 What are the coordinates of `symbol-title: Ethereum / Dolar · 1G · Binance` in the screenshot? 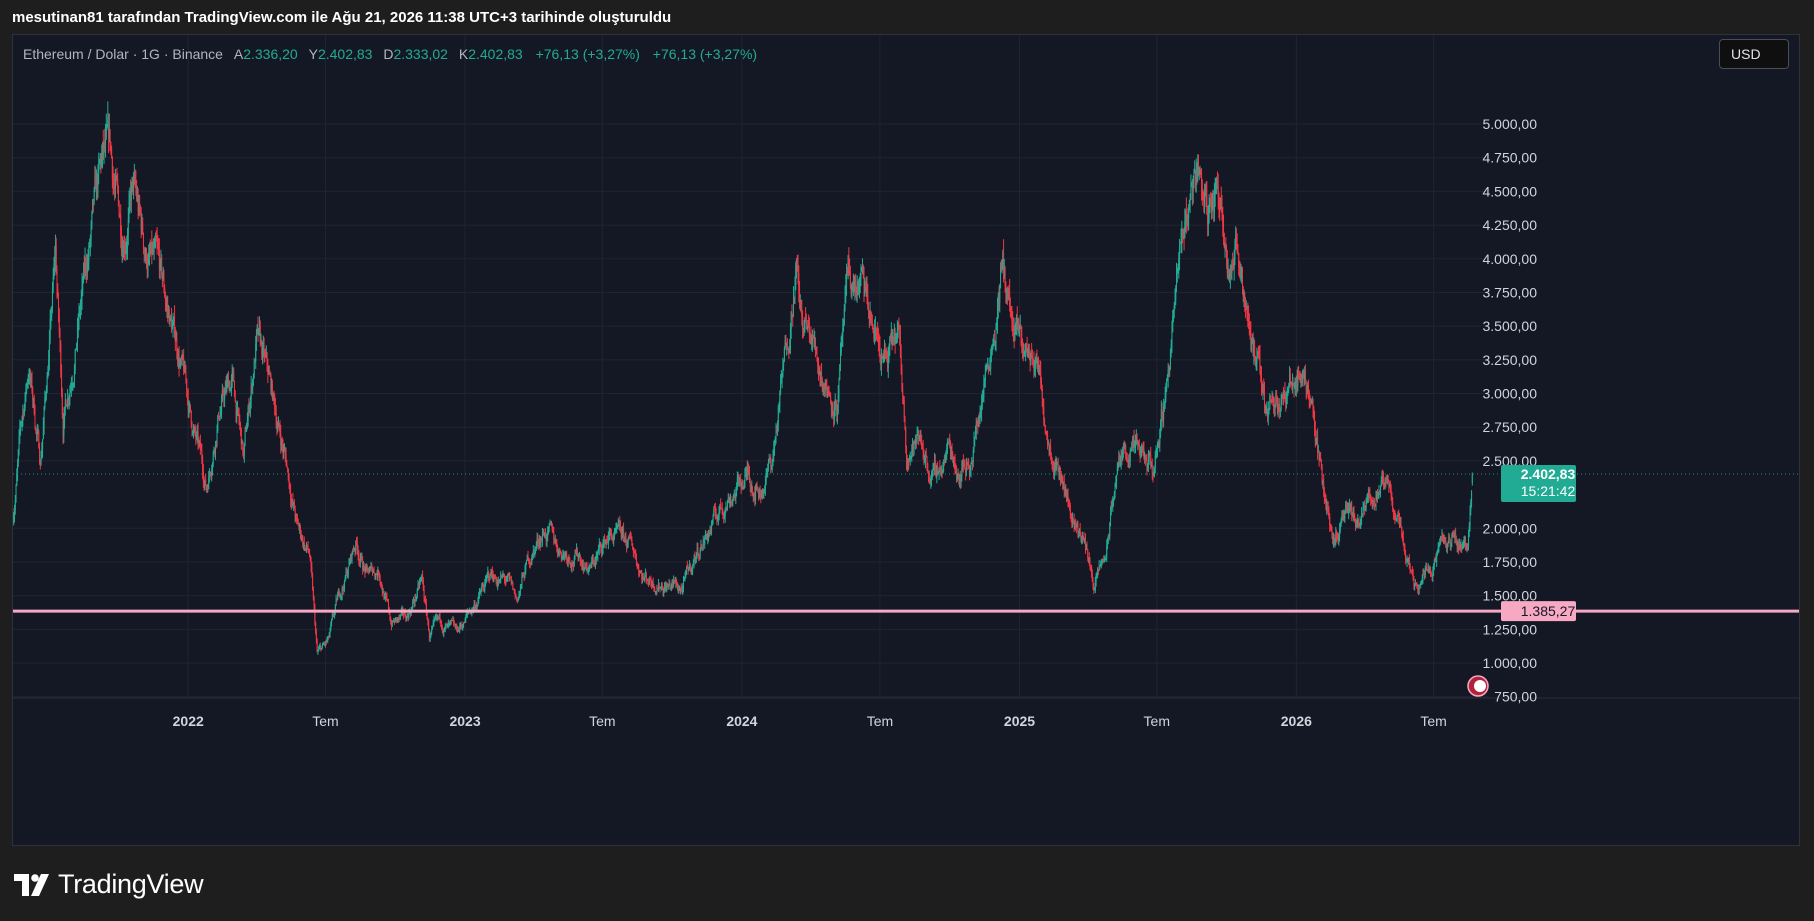 It's located at (123, 54).